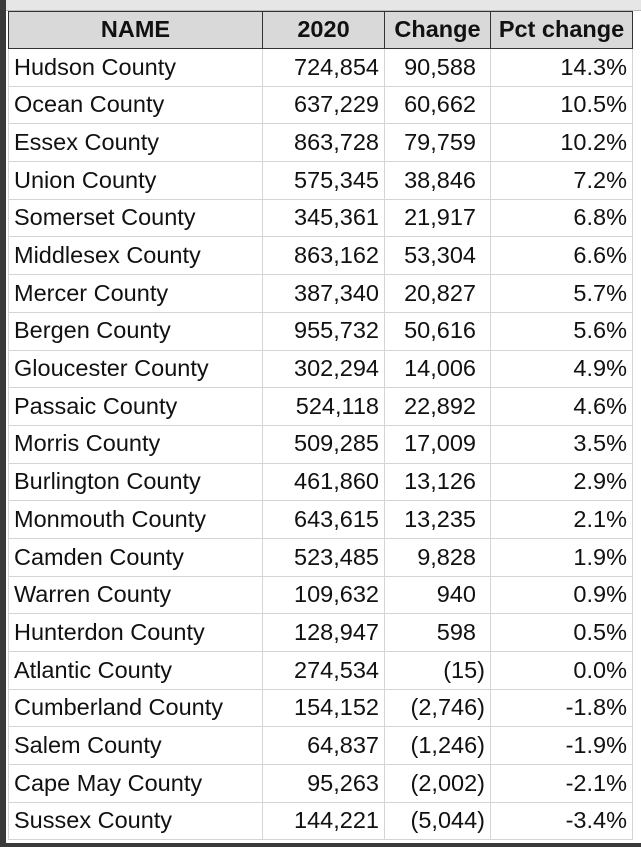 The height and width of the screenshot is (847, 641). I want to click on cell-pct-change: 4.9%, so click(561, 369).